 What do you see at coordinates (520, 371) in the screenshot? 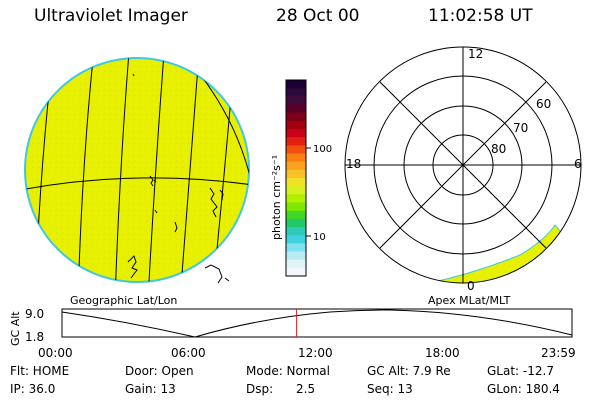
I see `footer-glat: GLat: -12.7` at bounding box center [520, 371].